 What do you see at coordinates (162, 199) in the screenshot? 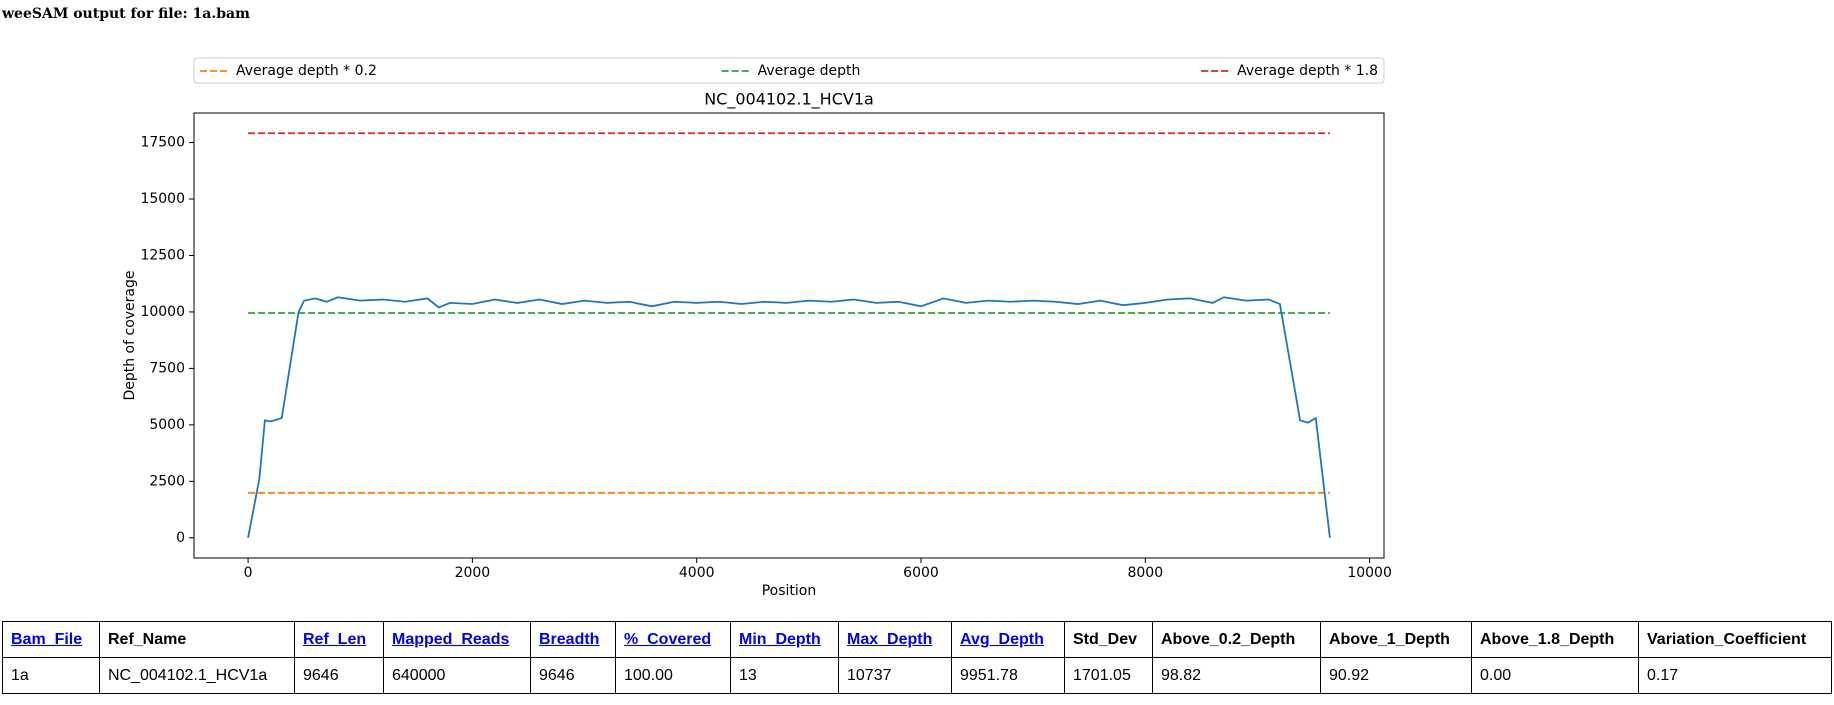
I see `y-tick-label: 15000` at bounding box center [162, 199].